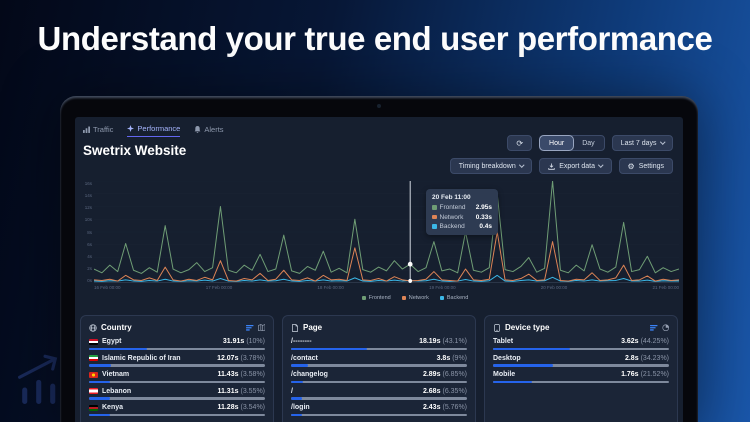 The height and width of the screenshot is (422, 750). Describe the element at coordinates (214, 129) in the screenshot. I see `tab-alerts-label: Alerts` at that location.